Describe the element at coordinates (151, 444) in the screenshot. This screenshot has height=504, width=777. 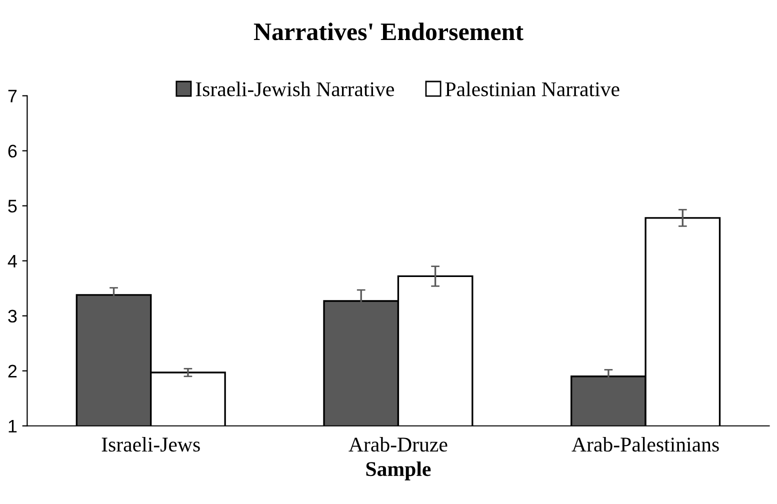
I see `x-tick-label: Israeli-Jews` at that location.